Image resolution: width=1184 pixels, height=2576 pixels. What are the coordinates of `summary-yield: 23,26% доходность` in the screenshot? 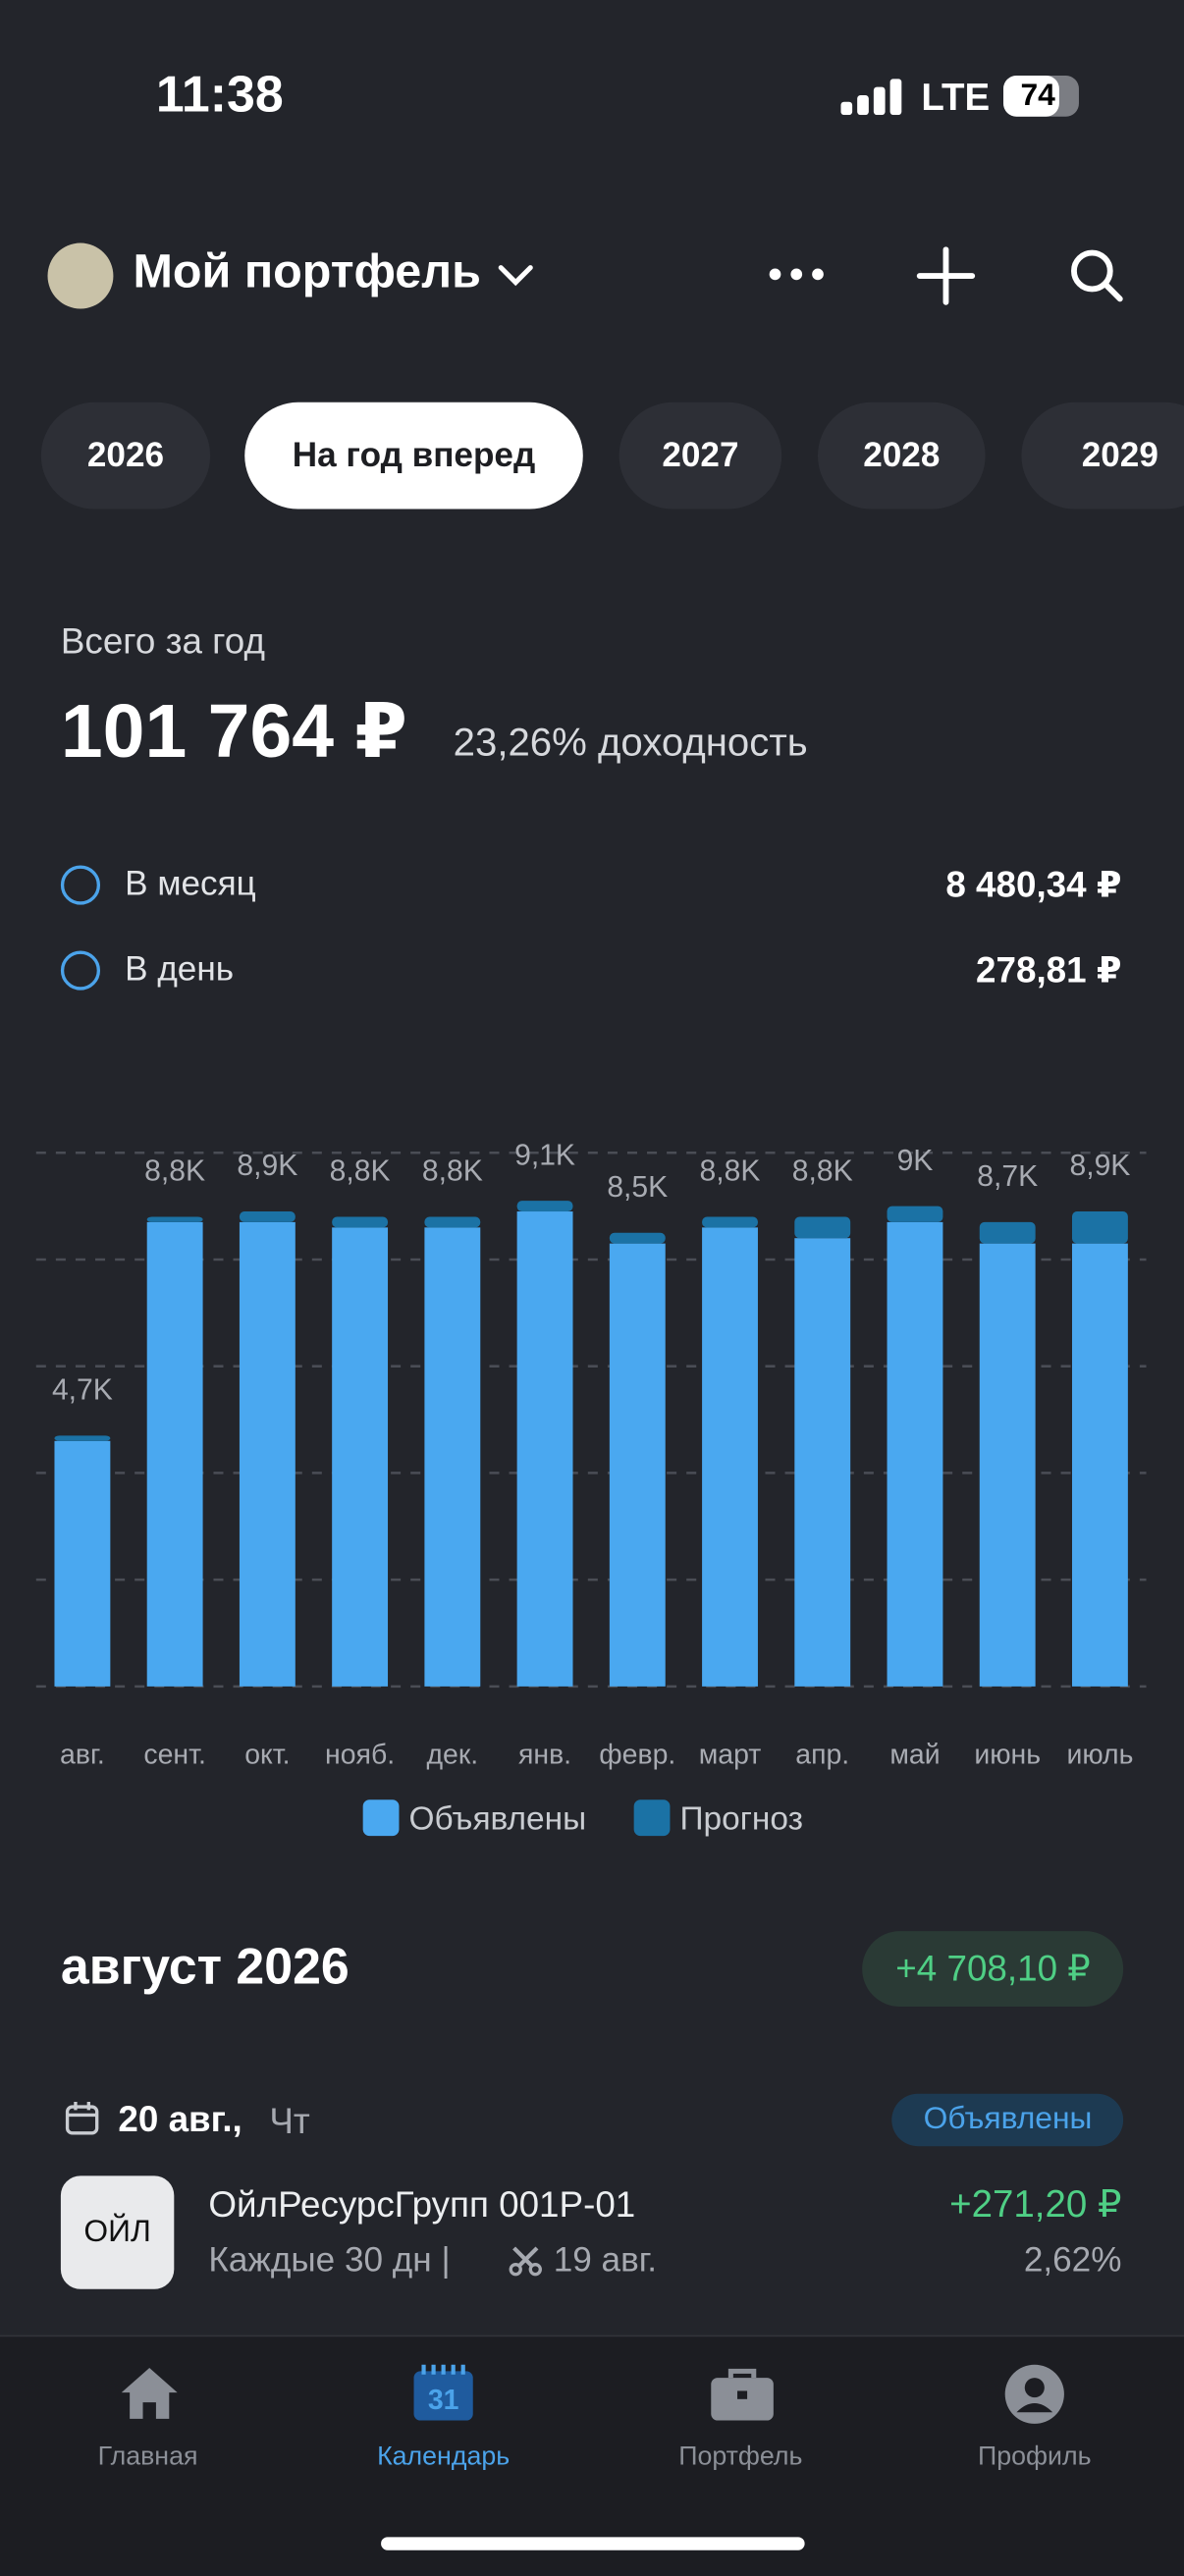 It's located at (630, 743).